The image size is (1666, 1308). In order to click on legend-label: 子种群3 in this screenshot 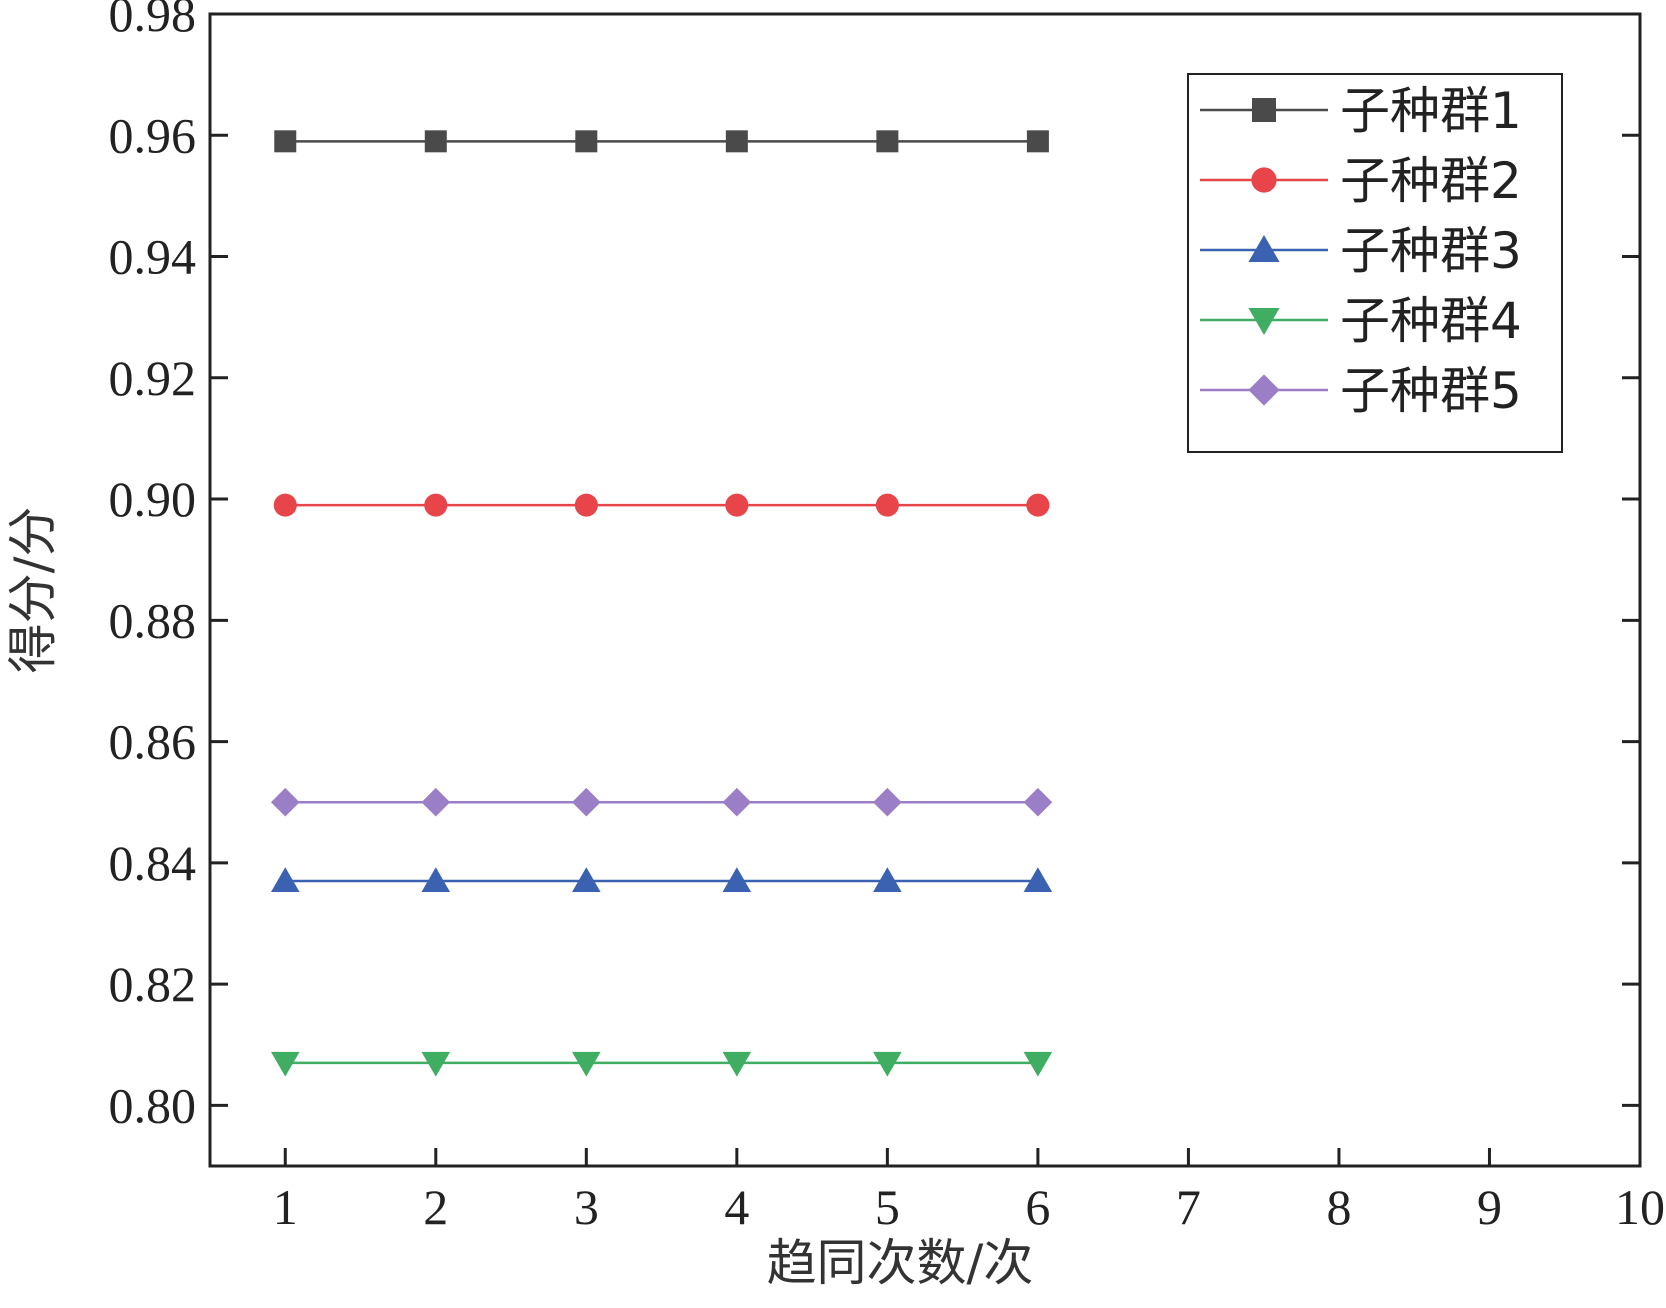, I will do `click(1431, 251)`.